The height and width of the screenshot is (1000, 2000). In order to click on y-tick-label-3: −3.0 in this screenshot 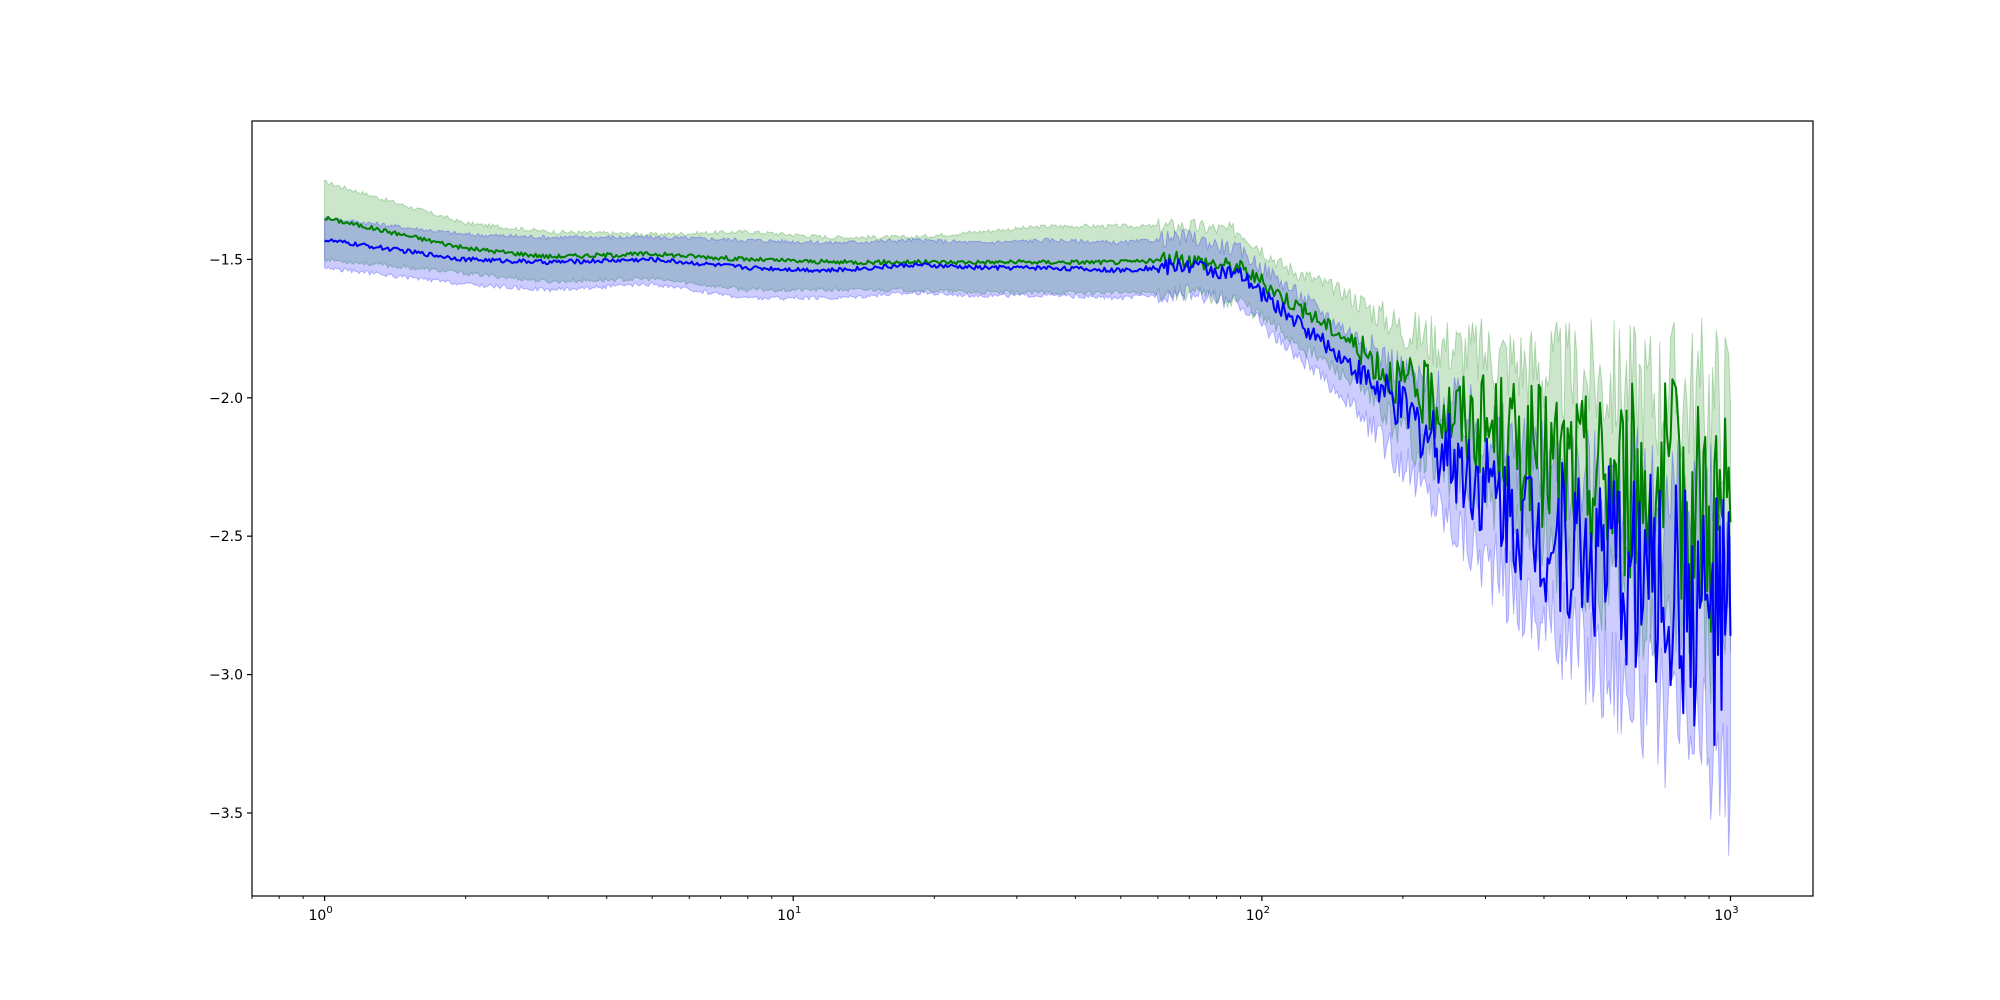, I will do `click(226, 676)`.